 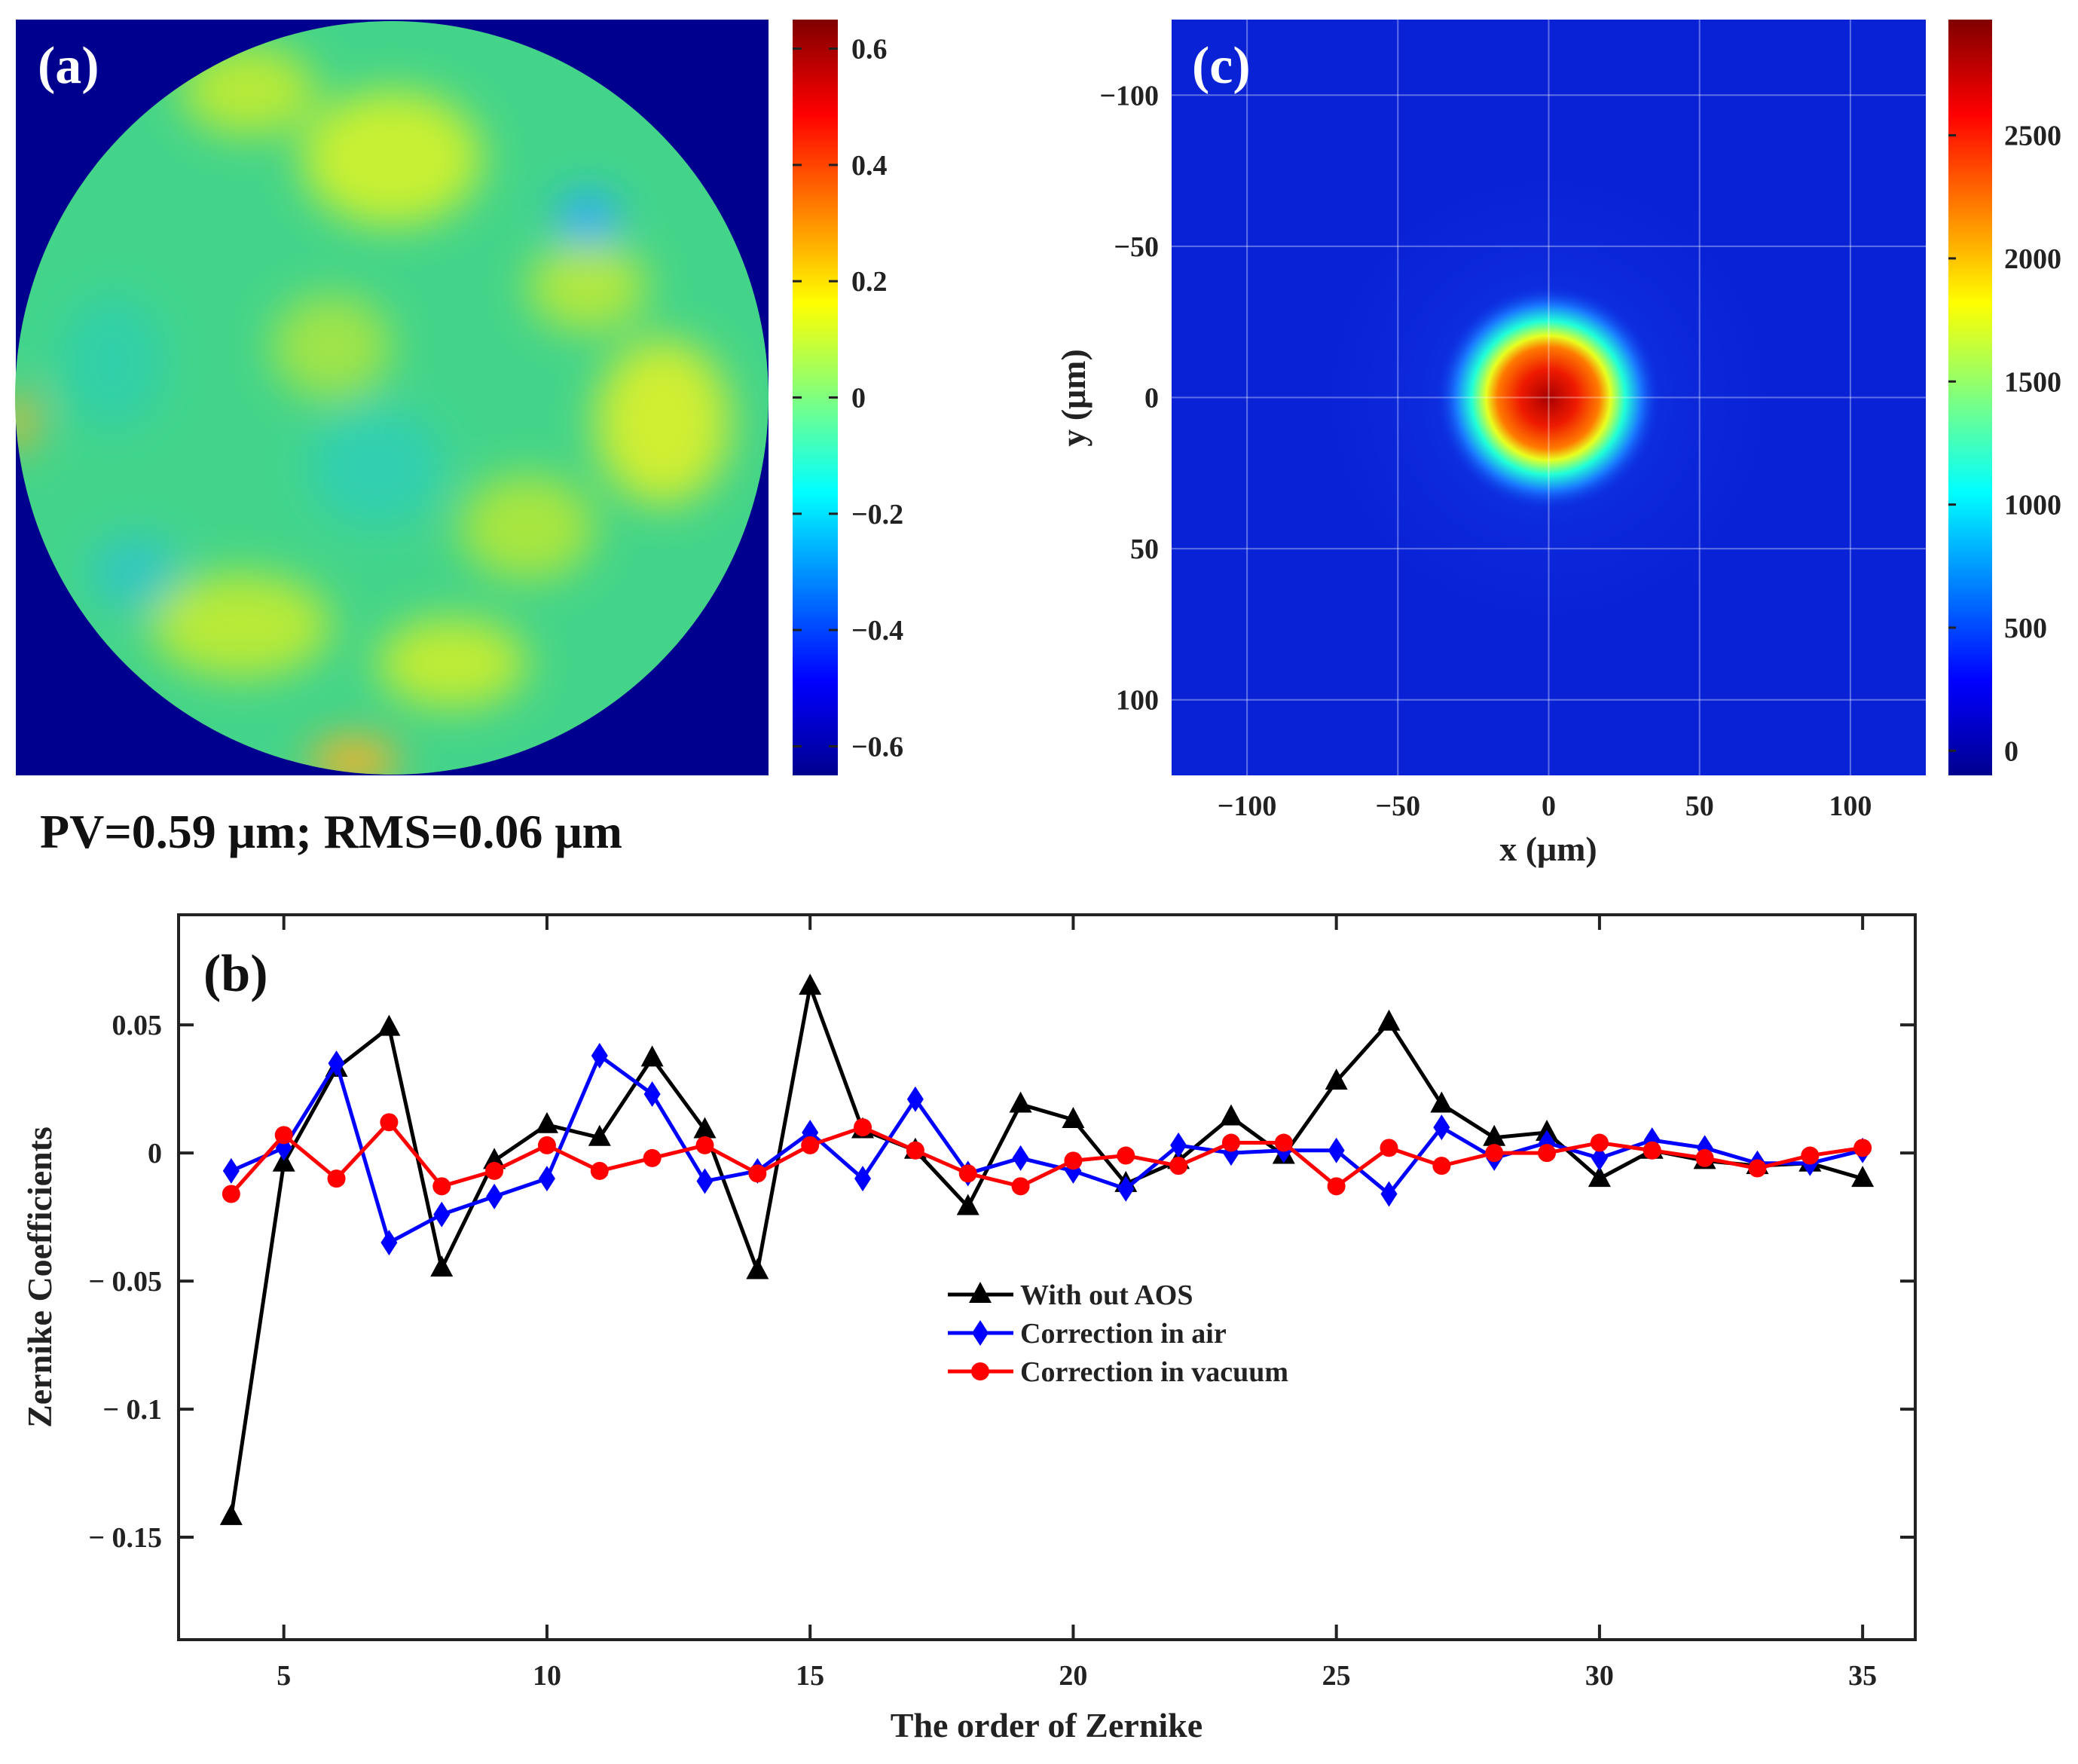 What do you see at coordinates (877, 631) in the screenshot?
I see `colorbar-a-tick-label: −0.4` at bounding box center [877, 631].